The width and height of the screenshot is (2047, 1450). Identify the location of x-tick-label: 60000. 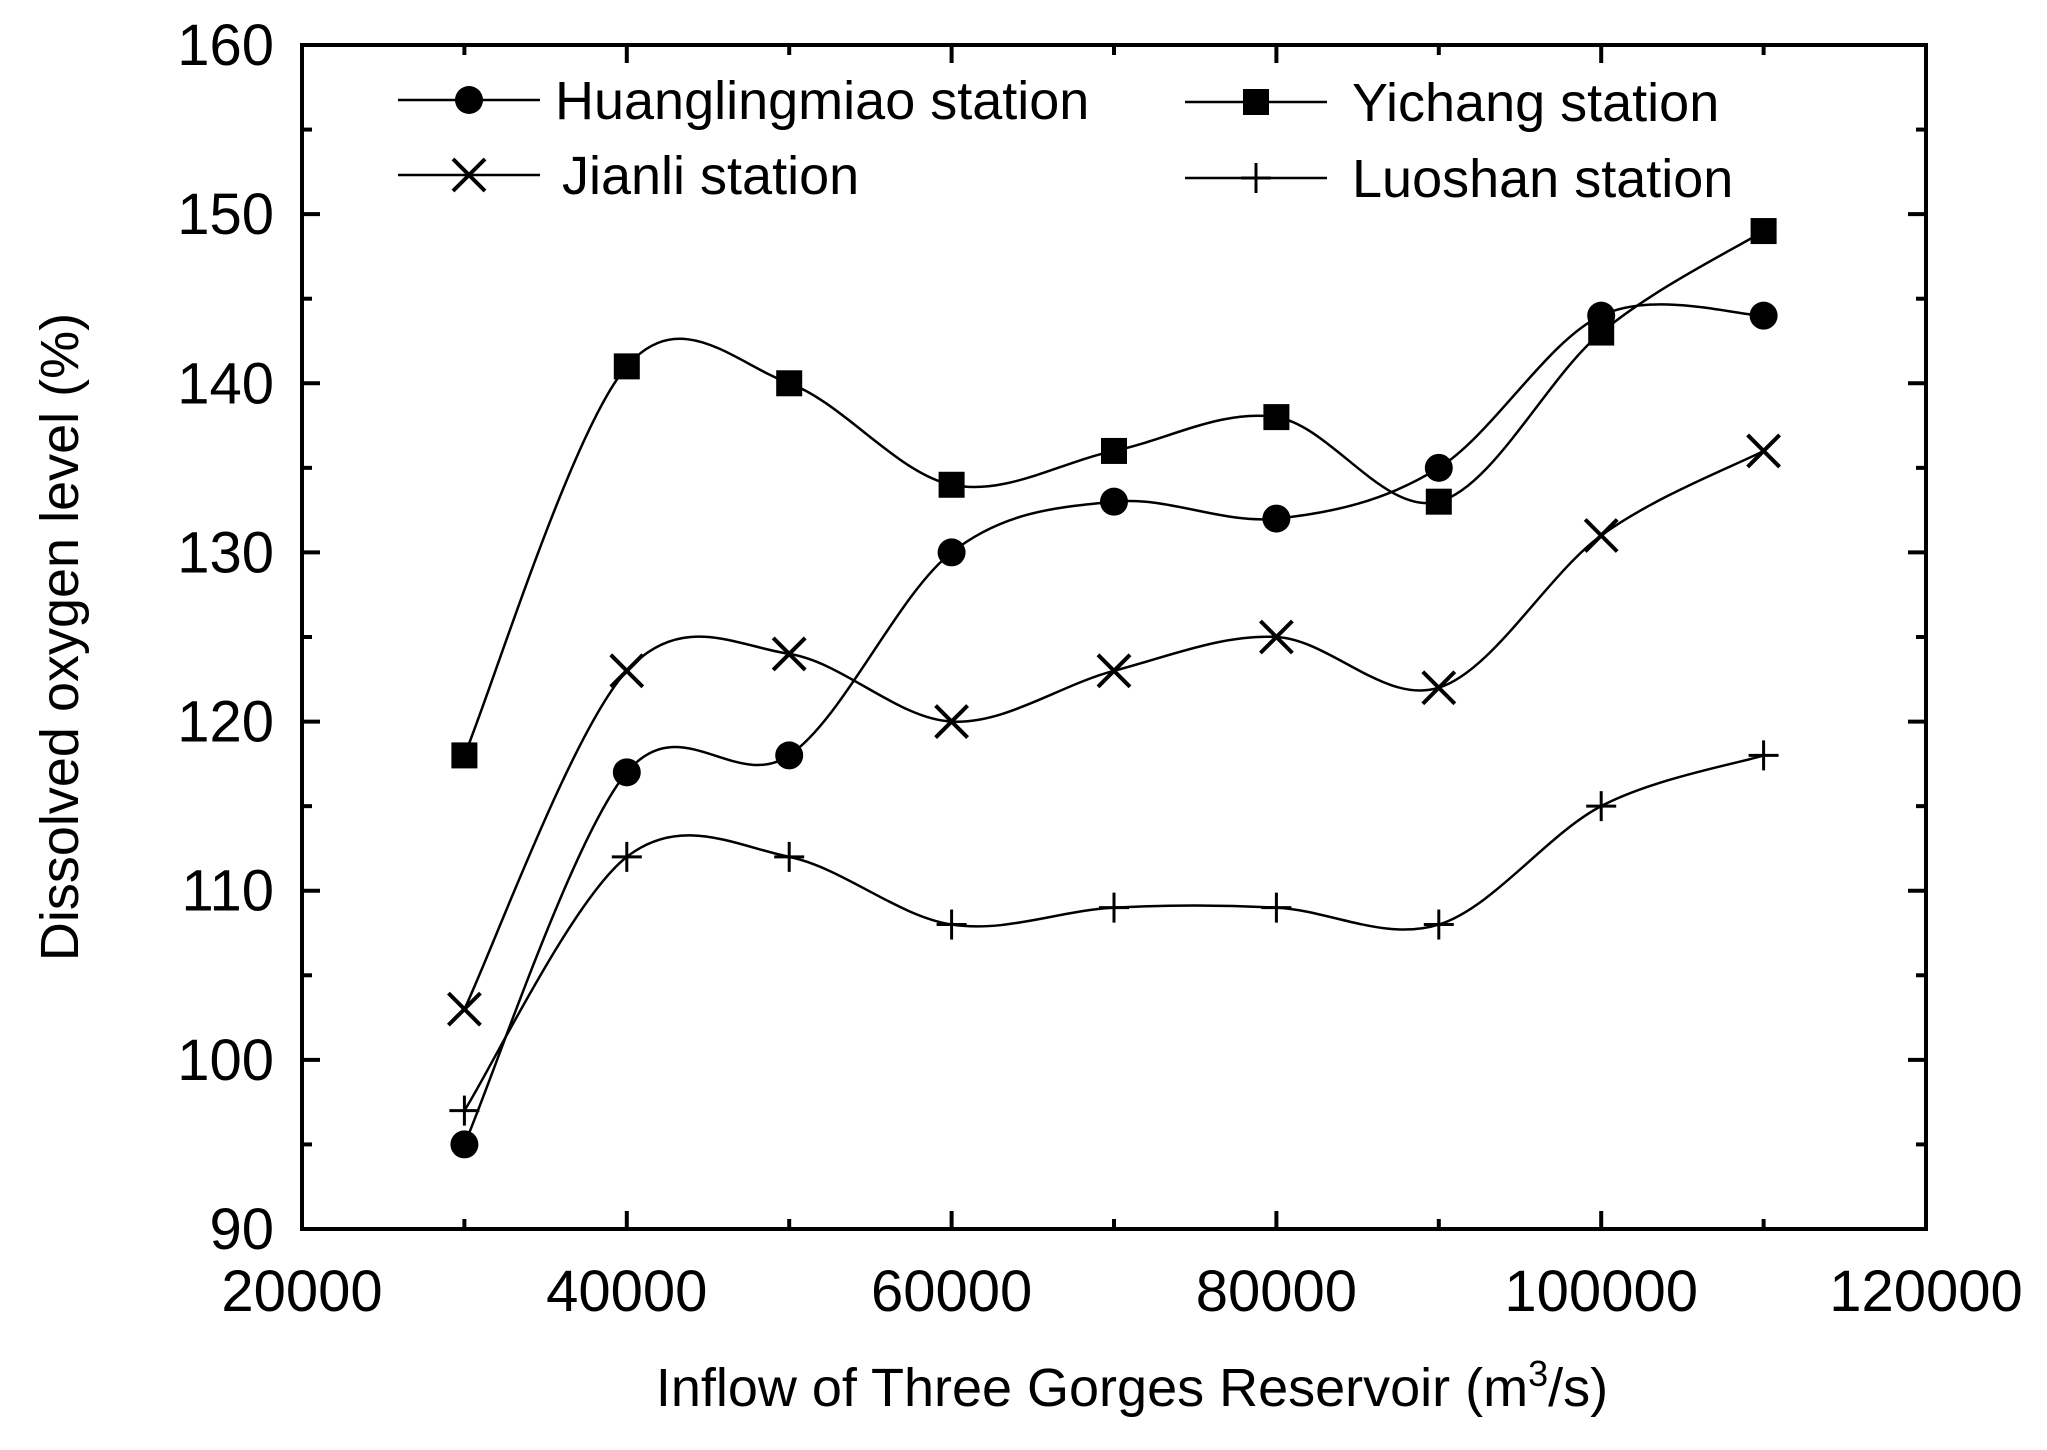
(951, 1291).